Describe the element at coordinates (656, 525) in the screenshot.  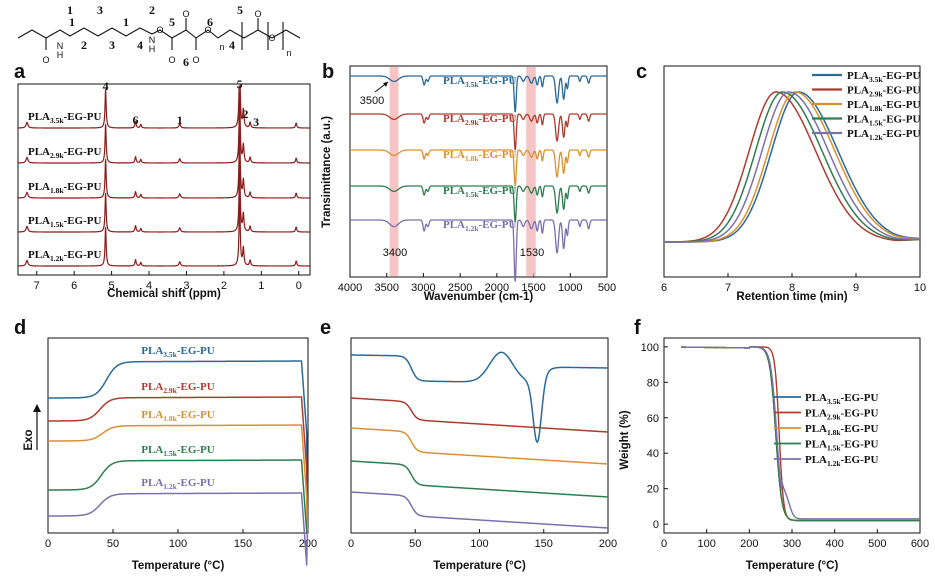
I see `y-tick-label: 0` at that location.